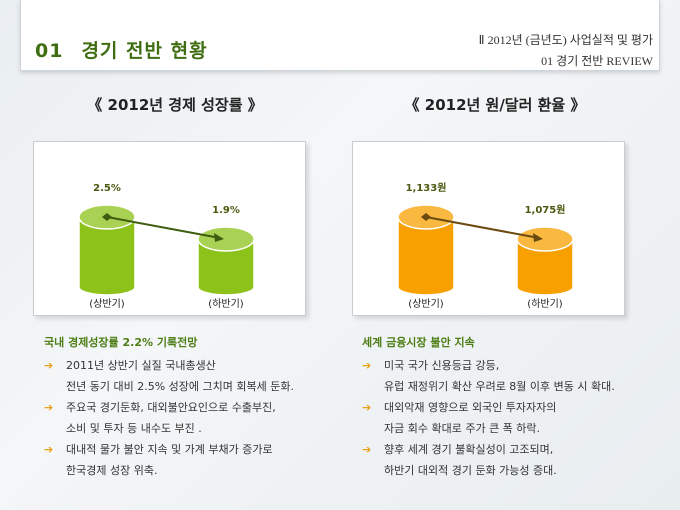 The height and width of the screenshot is (510, 680). What do you see at coordinates (565, 40) in the screenshot?
I see `chapter-label: Ⅱ 2012년 (금년도) 사업실적 및 평가` at bounding box center [565, 40].